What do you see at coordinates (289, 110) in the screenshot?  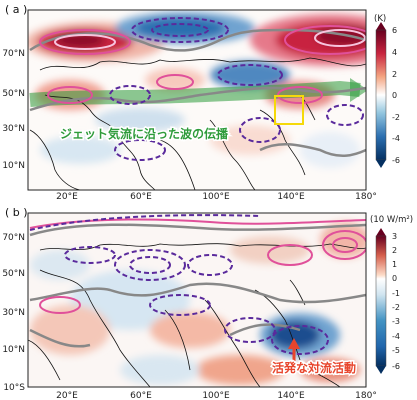 I see `highlight-box-japan` at bounding box center [289, 110].